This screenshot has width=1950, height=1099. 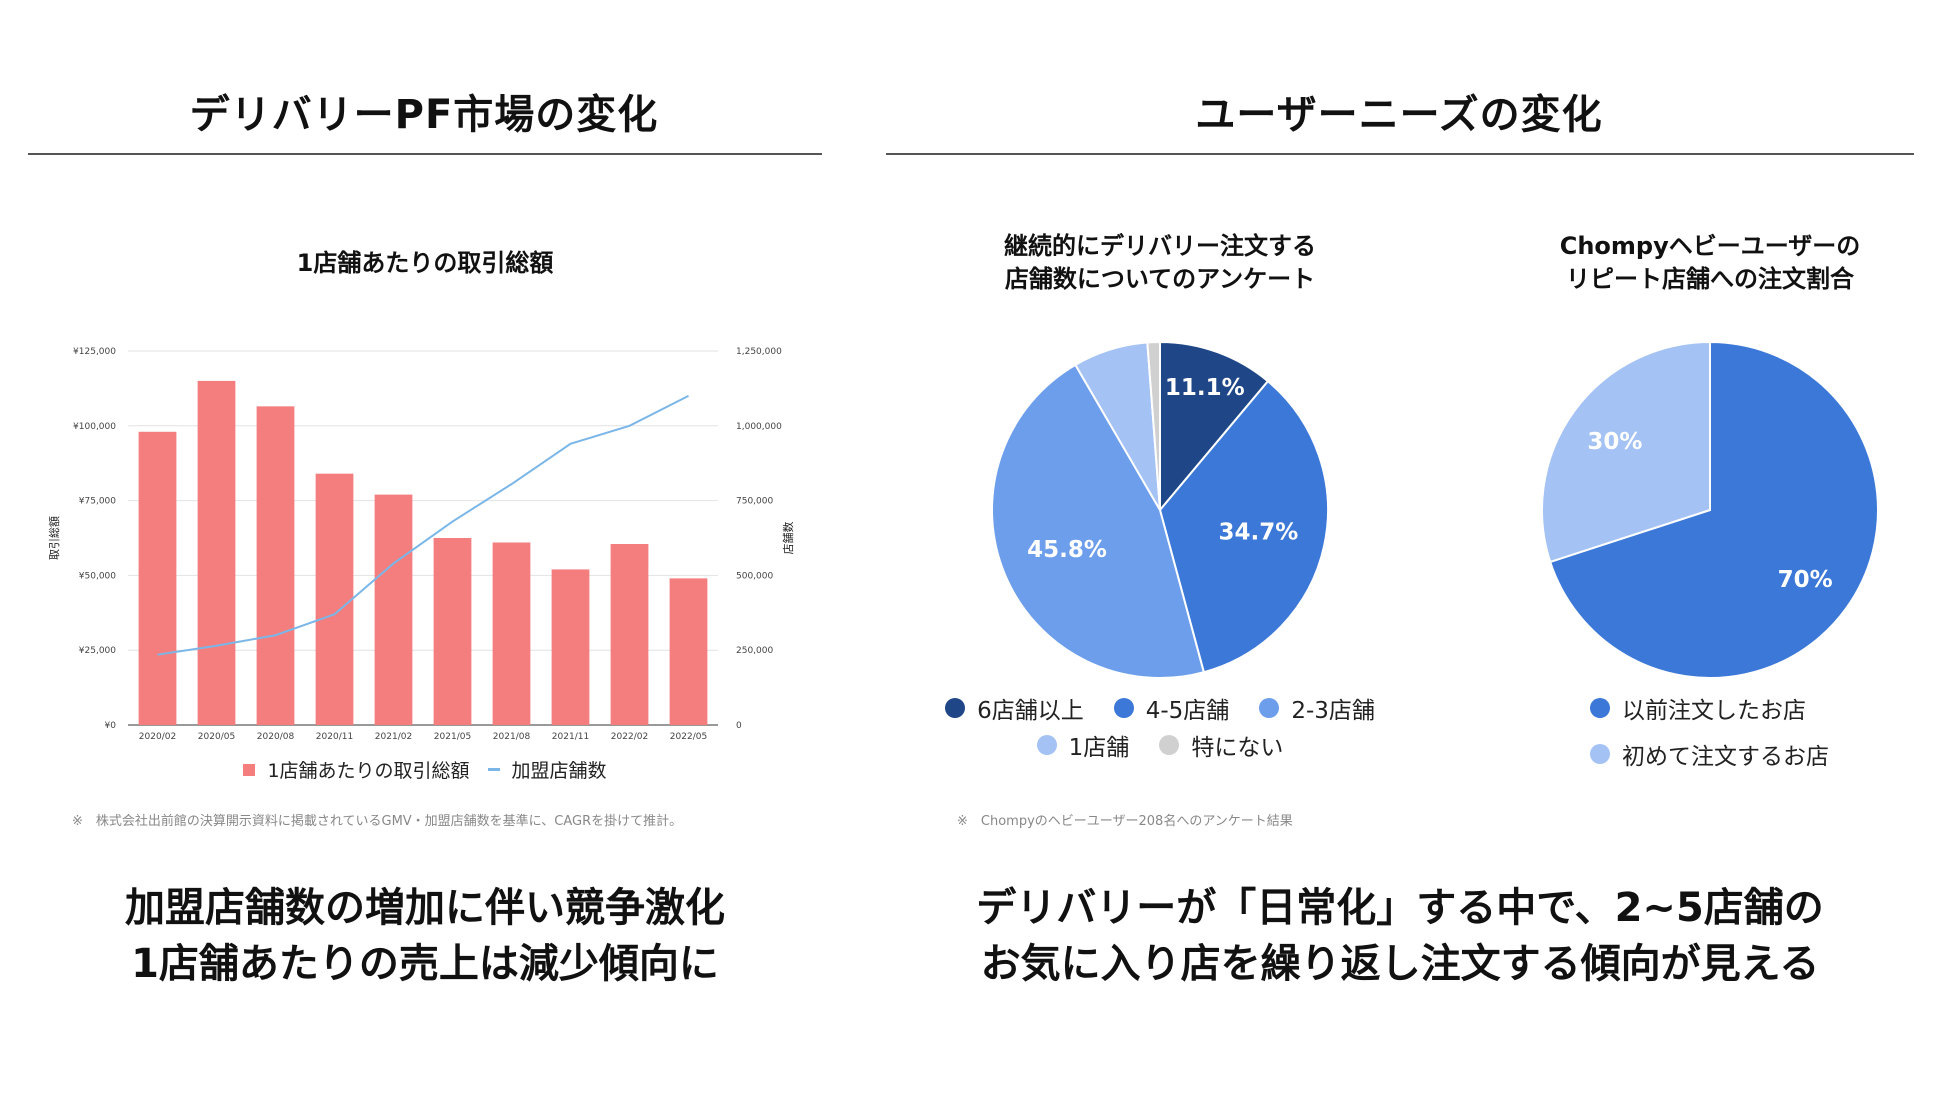 I want to click on legend-label: 1店舗, so click(x=1099, y=748).